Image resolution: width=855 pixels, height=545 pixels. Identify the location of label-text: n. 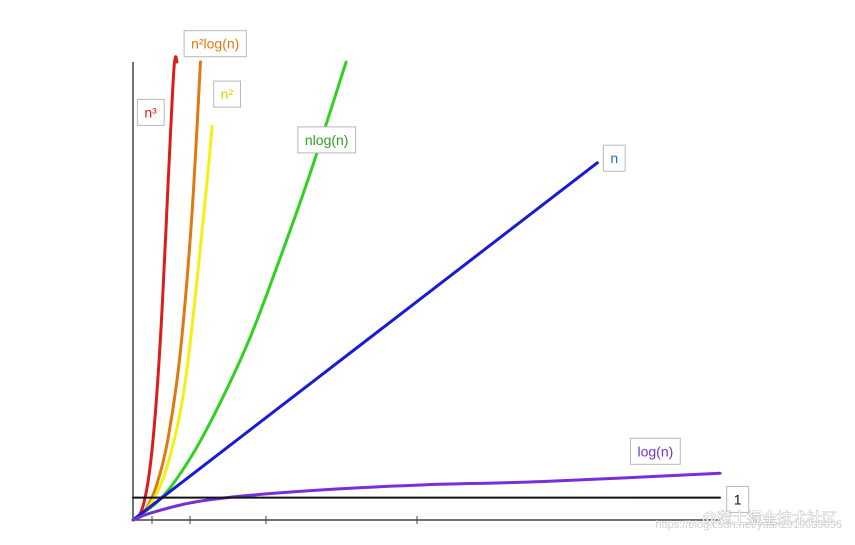
(614, 158).